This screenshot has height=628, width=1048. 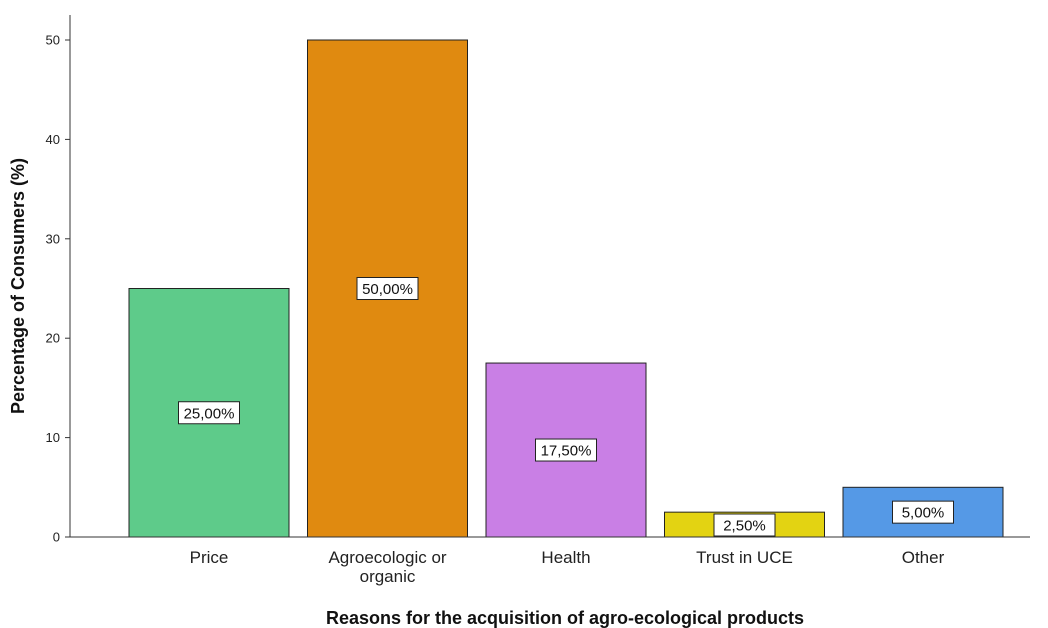 I want to click on bar, so click(x=566, y=450).